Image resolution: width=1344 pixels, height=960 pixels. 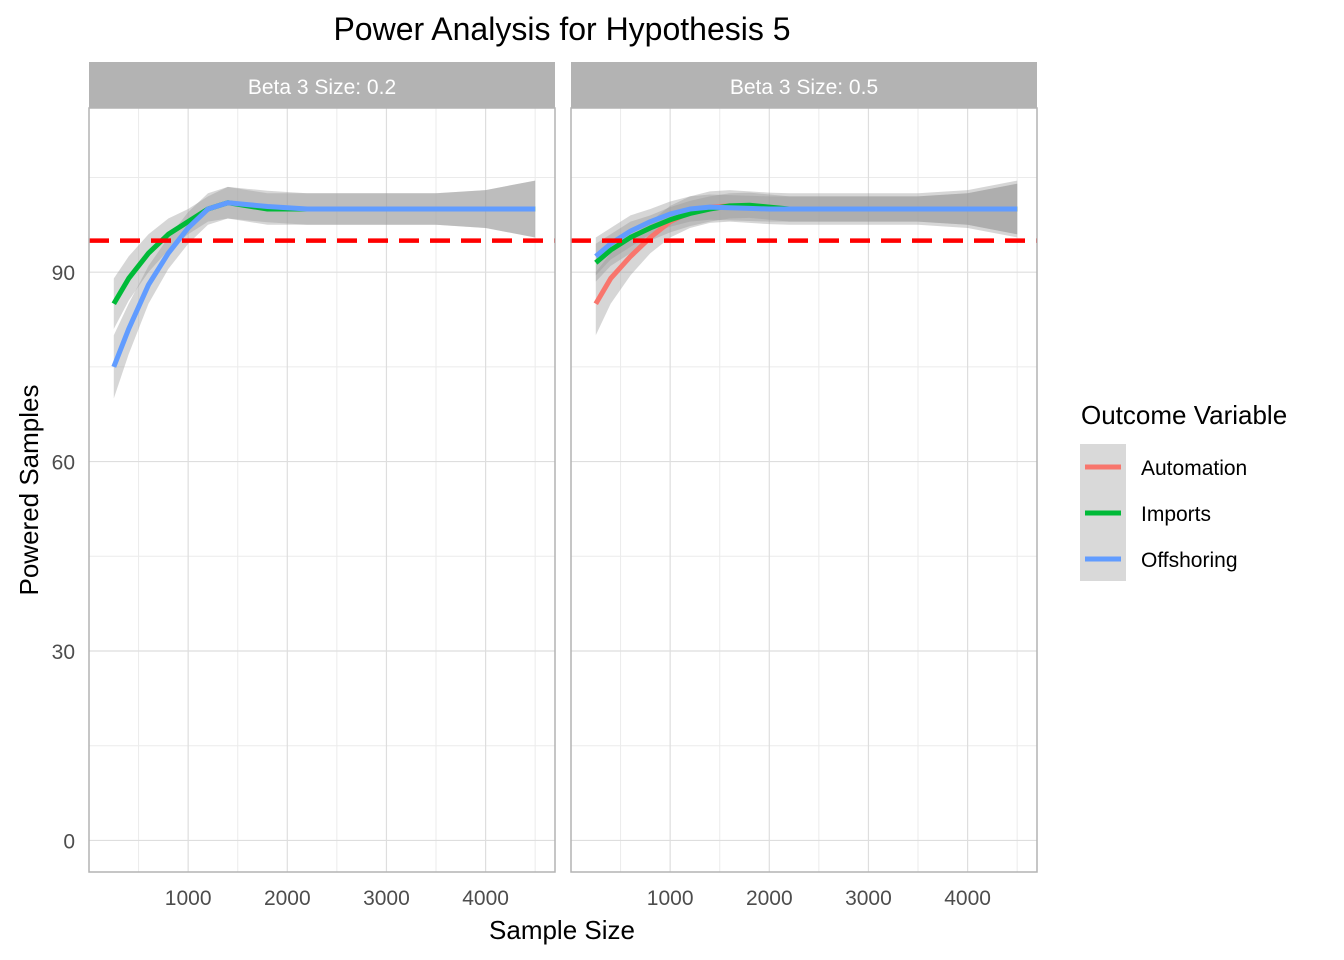 I want to click on y-tick-label: 30, so click(x=63, y=652).